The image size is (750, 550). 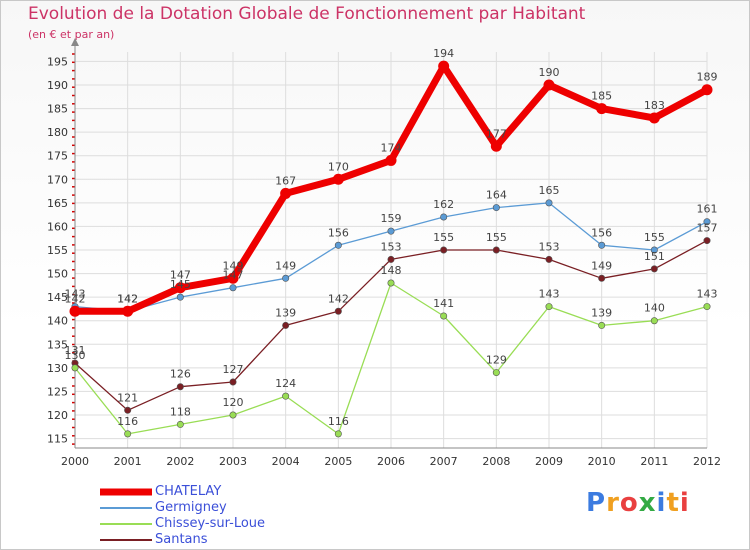 What do you see at coordinates (286, 461) in the screenshot?
I see `x-tick-label: 2004` at bounding box center [286, 461].